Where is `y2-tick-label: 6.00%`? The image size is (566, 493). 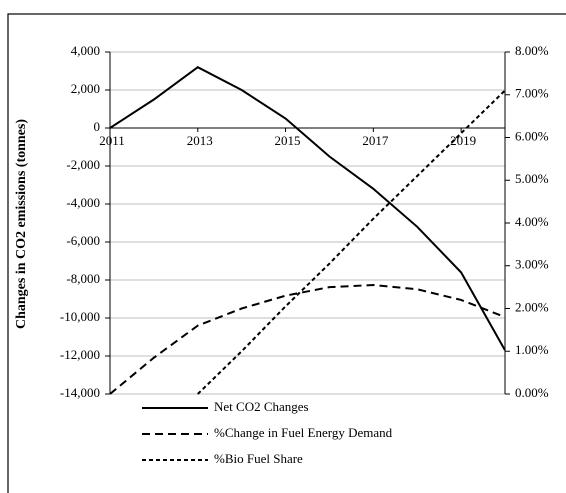
y2-tick-label: 6.00% is located at coordinates (532, 135).